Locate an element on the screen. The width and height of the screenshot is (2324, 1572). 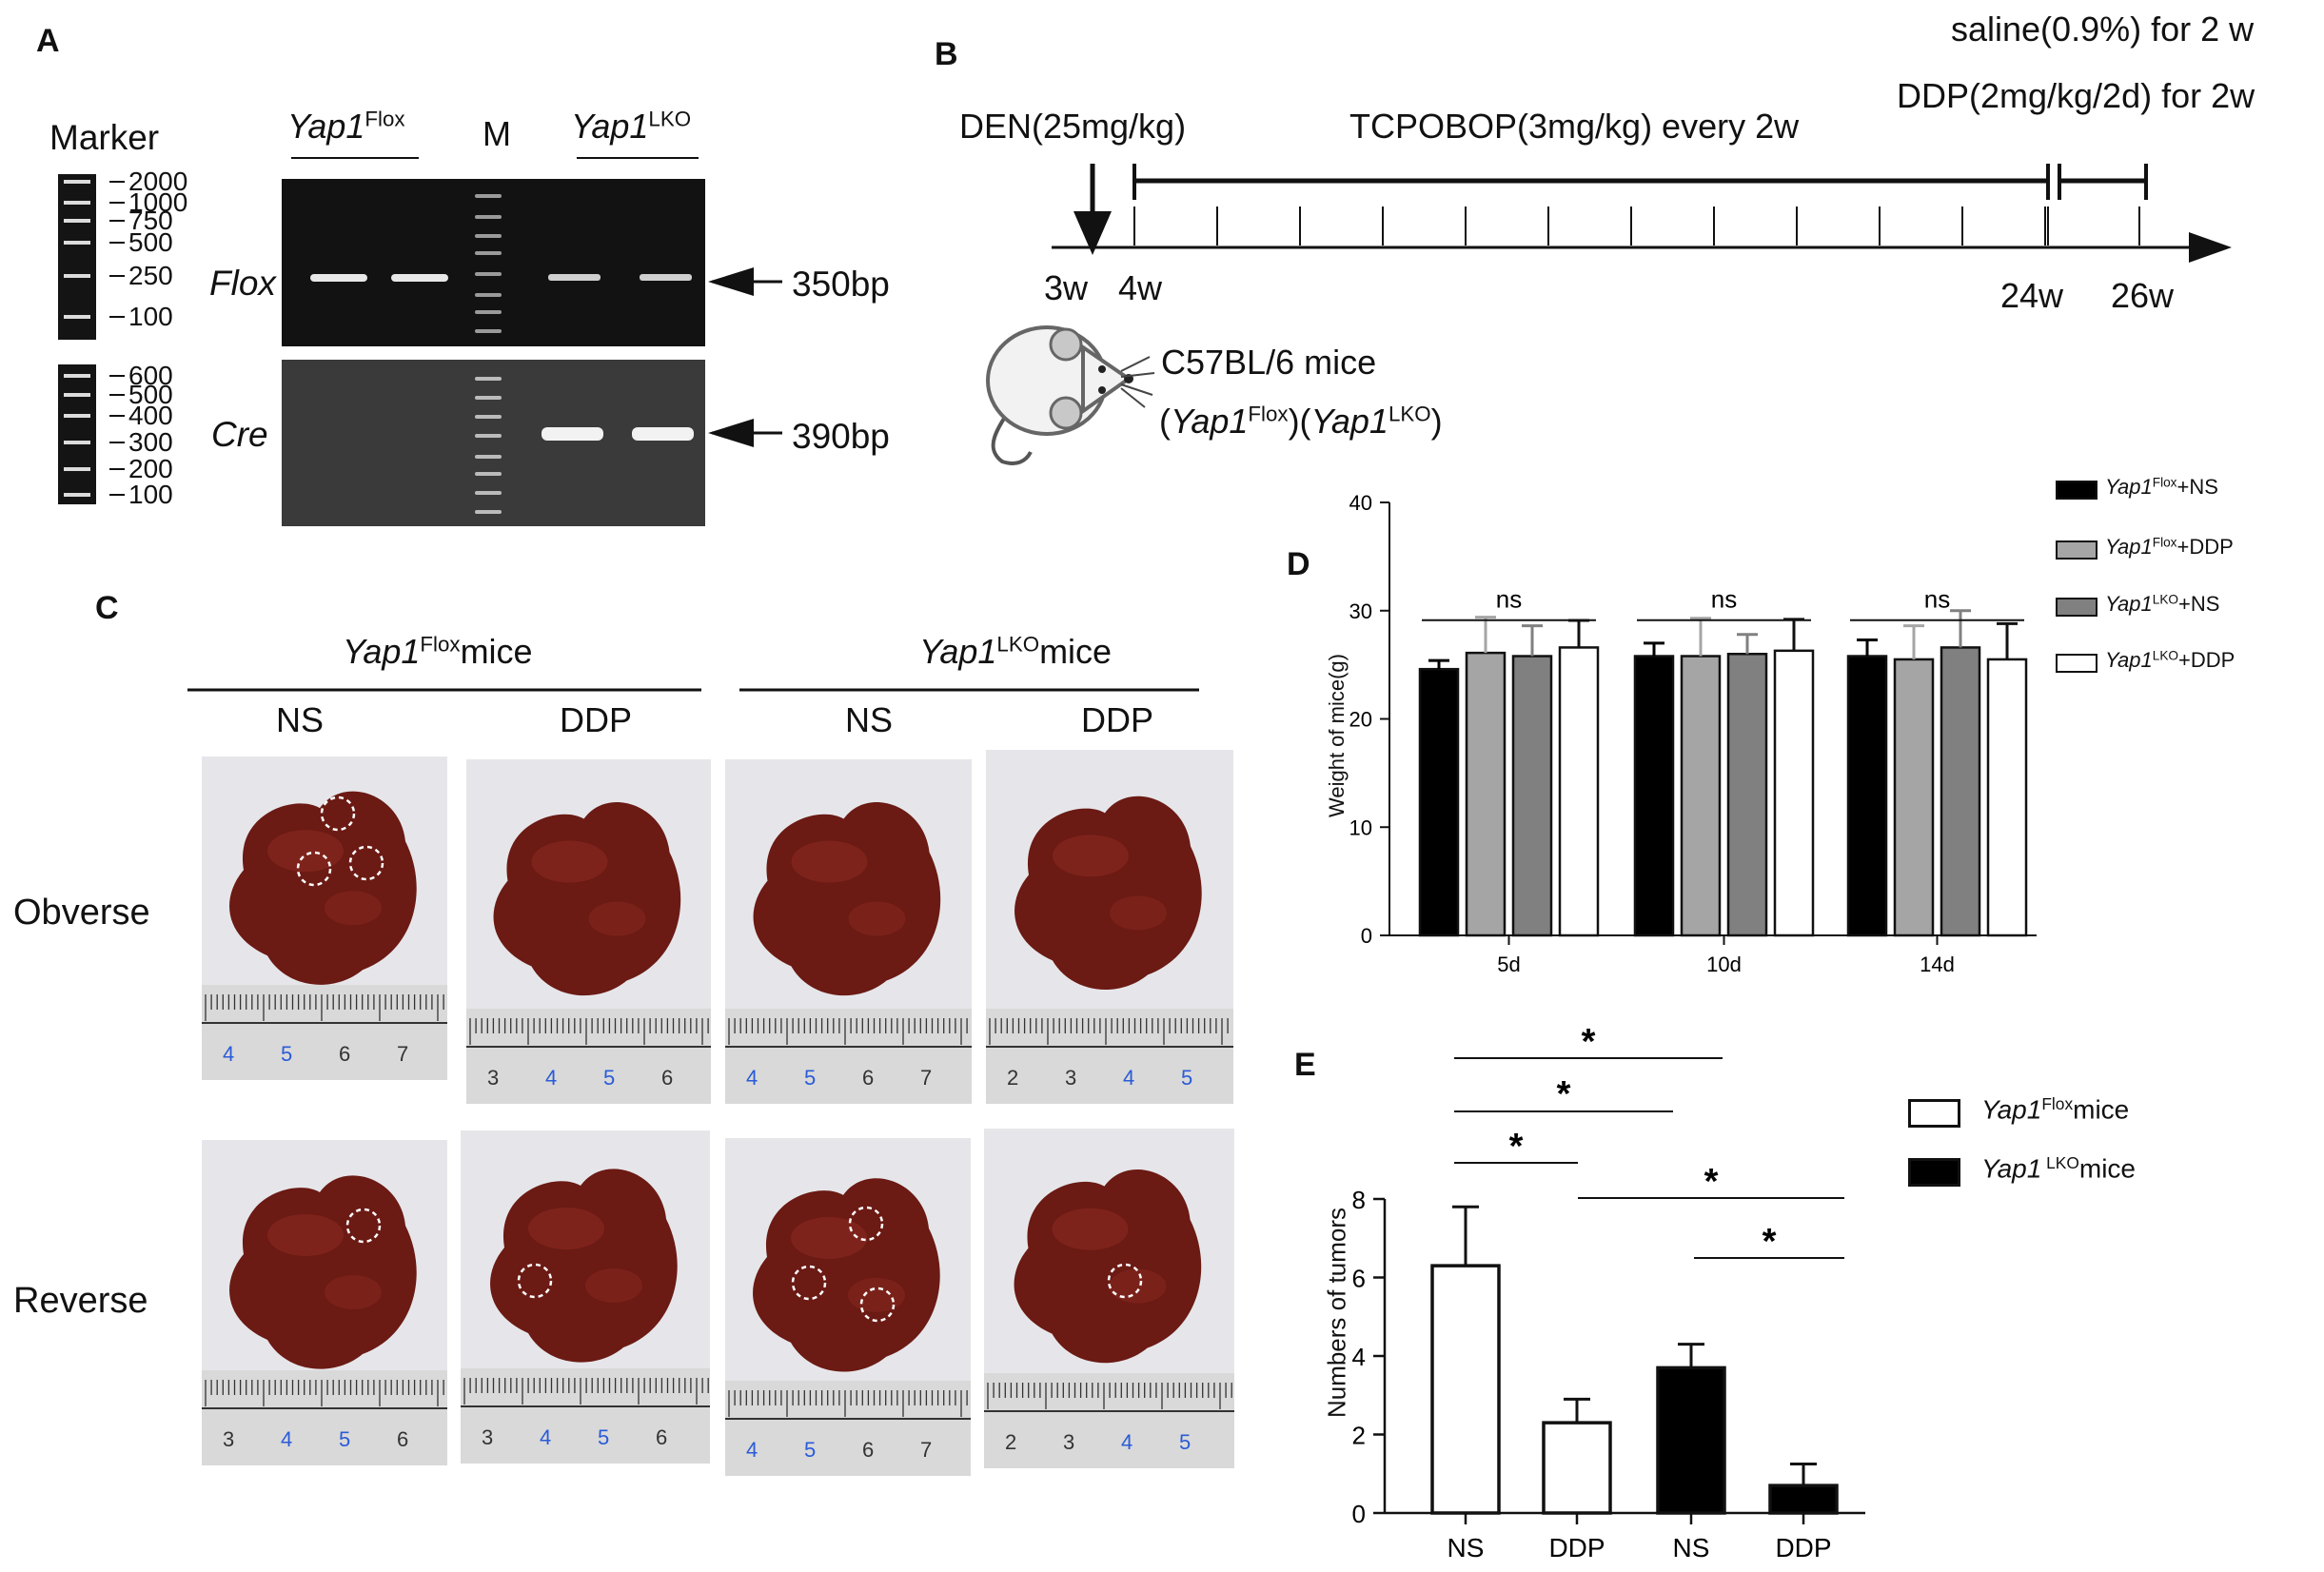
ladder-gel-bottom is located at coordinates (77, 434).